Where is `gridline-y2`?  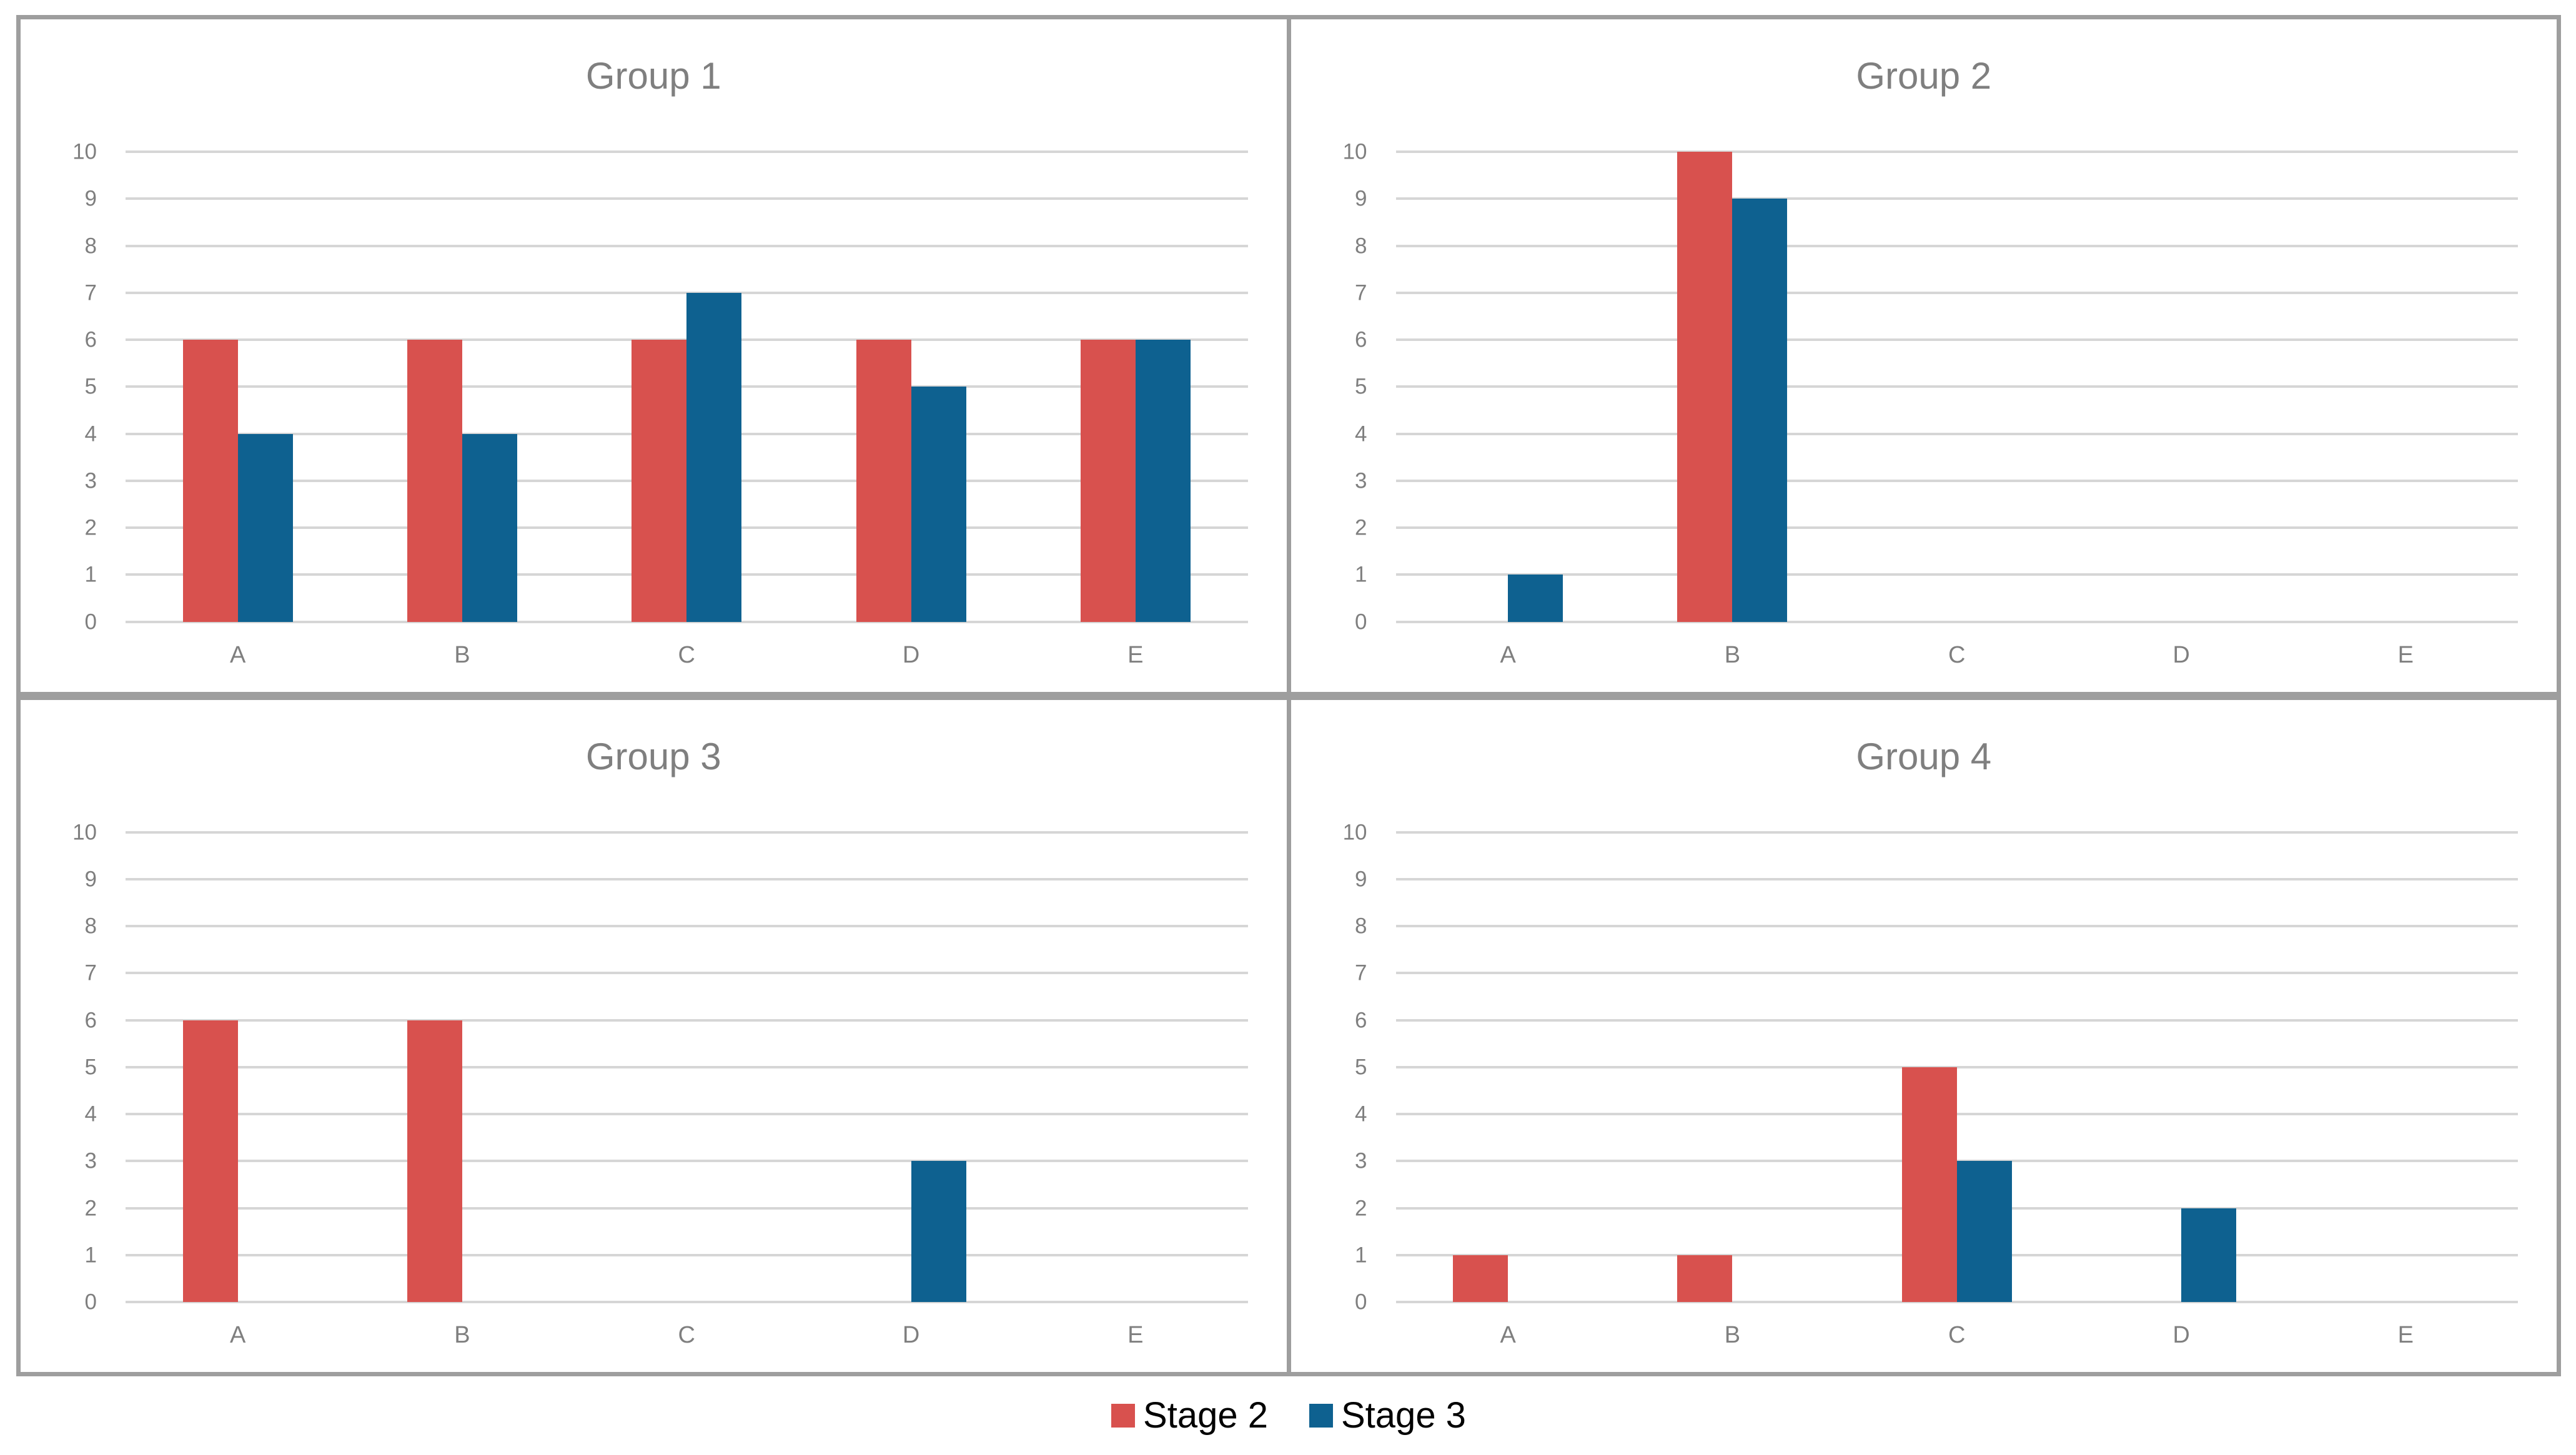
gridline-y2 is located at coordinates (687, 1208).